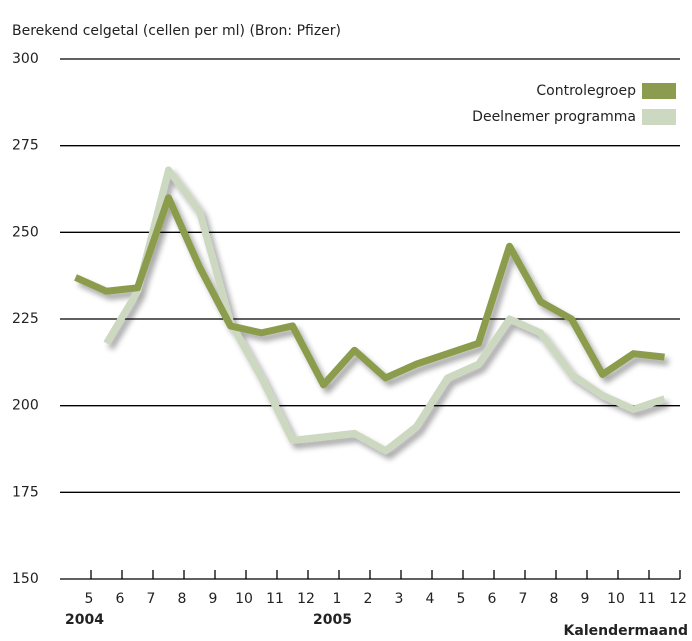 The image size is (692, 641). I want to click on legend-label: Deelnemer programma, so click(554, 117).